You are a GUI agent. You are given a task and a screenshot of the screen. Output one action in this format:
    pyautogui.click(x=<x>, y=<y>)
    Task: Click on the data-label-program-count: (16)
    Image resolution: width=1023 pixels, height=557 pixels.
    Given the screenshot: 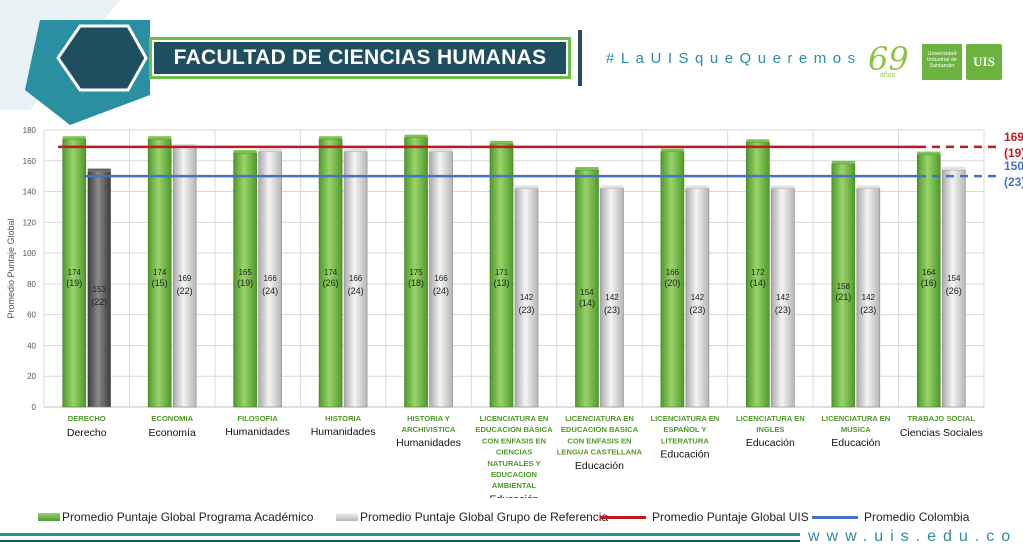 What is the action you would take?
    pyautogui.click(x=929, y=283)
    